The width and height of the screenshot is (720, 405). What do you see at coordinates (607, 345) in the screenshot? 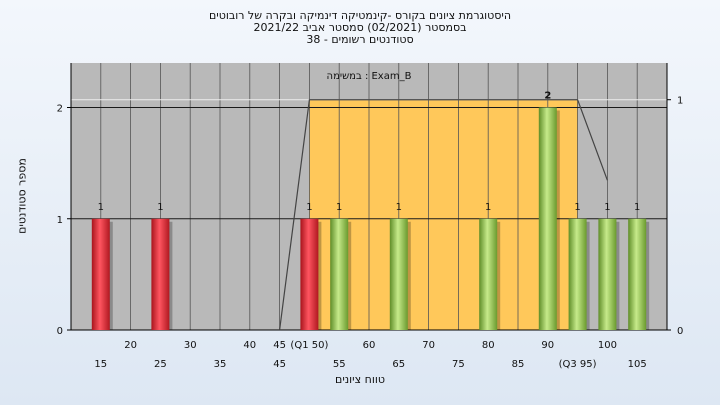
I see `x-tick-label-upper: 100` at bounding box center [607, 345].